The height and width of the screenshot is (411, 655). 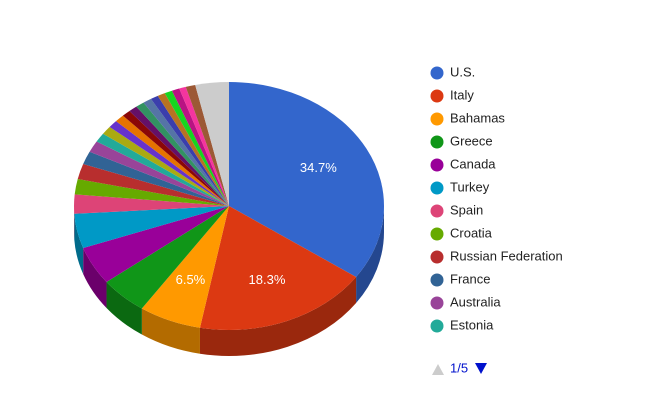 What do you see at coordinates (472, 324) in the screenshot?
I see `legend-label: Estonia` at bounding box center [472, 324].